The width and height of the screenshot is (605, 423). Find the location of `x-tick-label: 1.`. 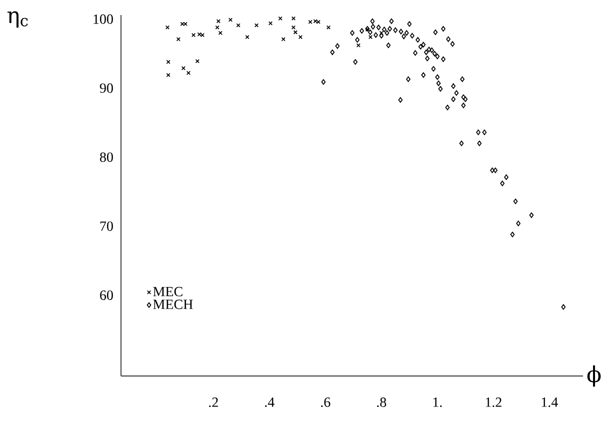

x-tick-label: 1. is located at coordinates (437, 402).